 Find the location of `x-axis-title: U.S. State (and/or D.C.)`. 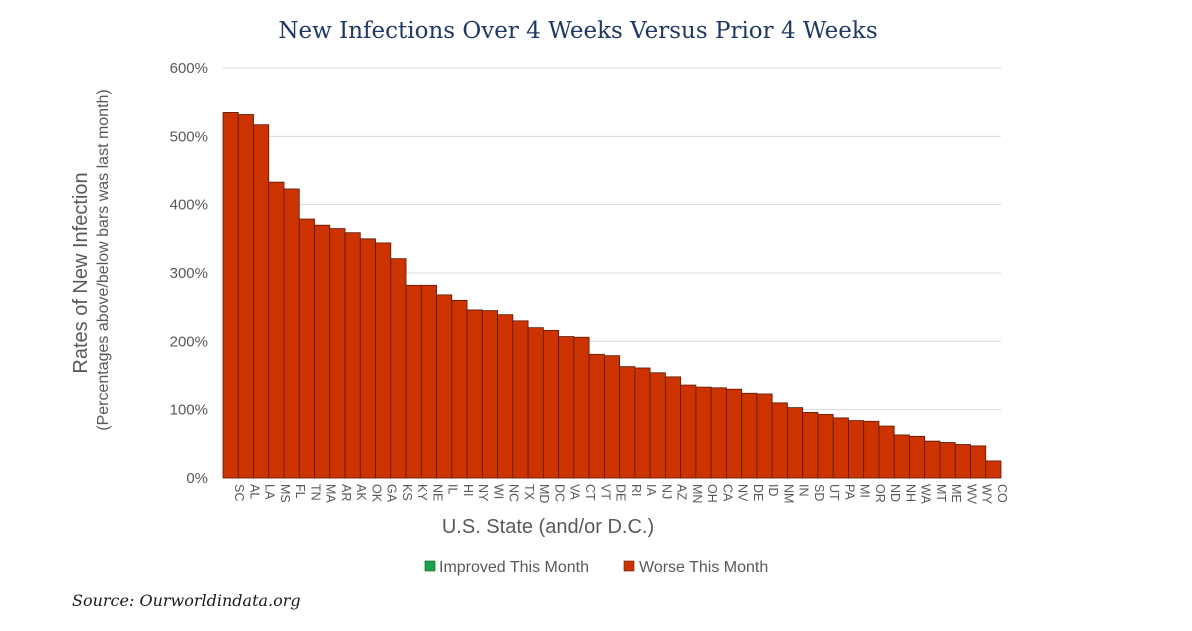

x-axis-title: U.S. State (and/or D.C.) is located at coordinates (548, 527).